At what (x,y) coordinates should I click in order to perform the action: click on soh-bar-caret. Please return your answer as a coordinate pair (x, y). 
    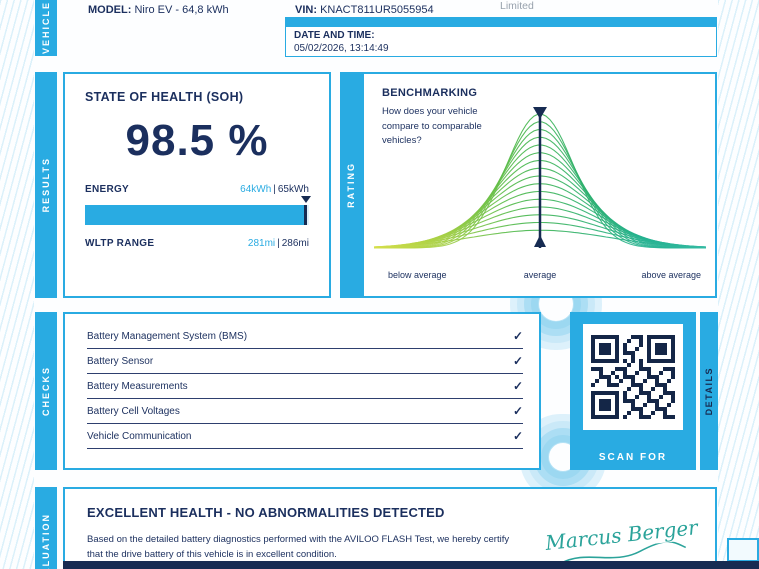
    Looking at the image, I should click on (305, 202).